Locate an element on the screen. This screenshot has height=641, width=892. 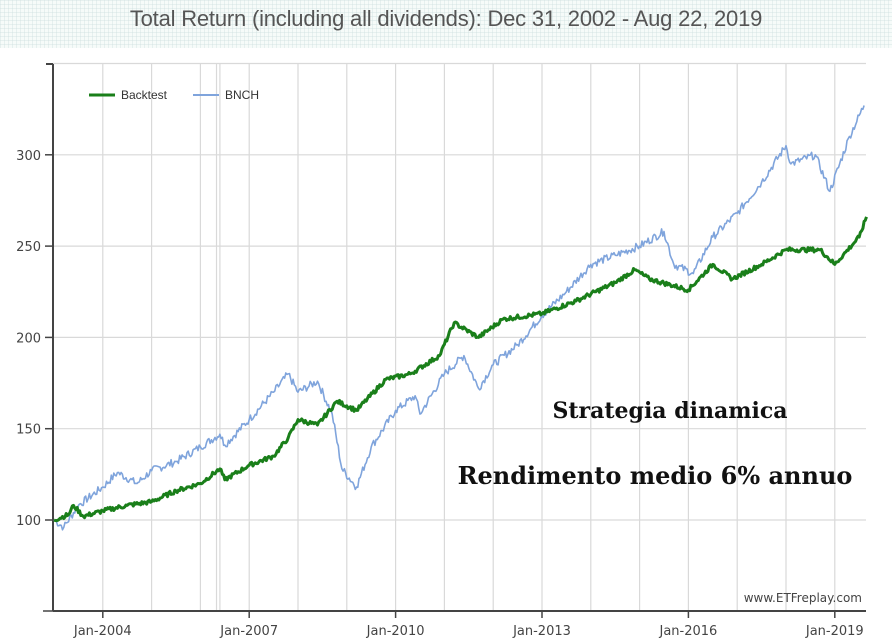
annotation-strategy: Strategia dinamica is located at coordinates (670, 411).